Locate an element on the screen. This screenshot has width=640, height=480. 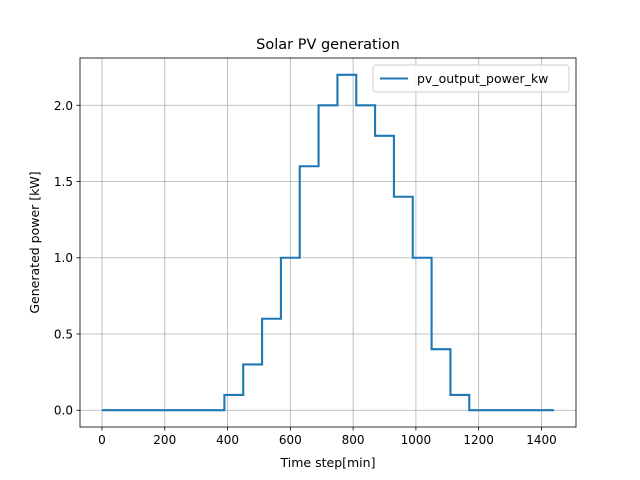
x-axis-label: Time step[min] is located at coordinates (328, 462).